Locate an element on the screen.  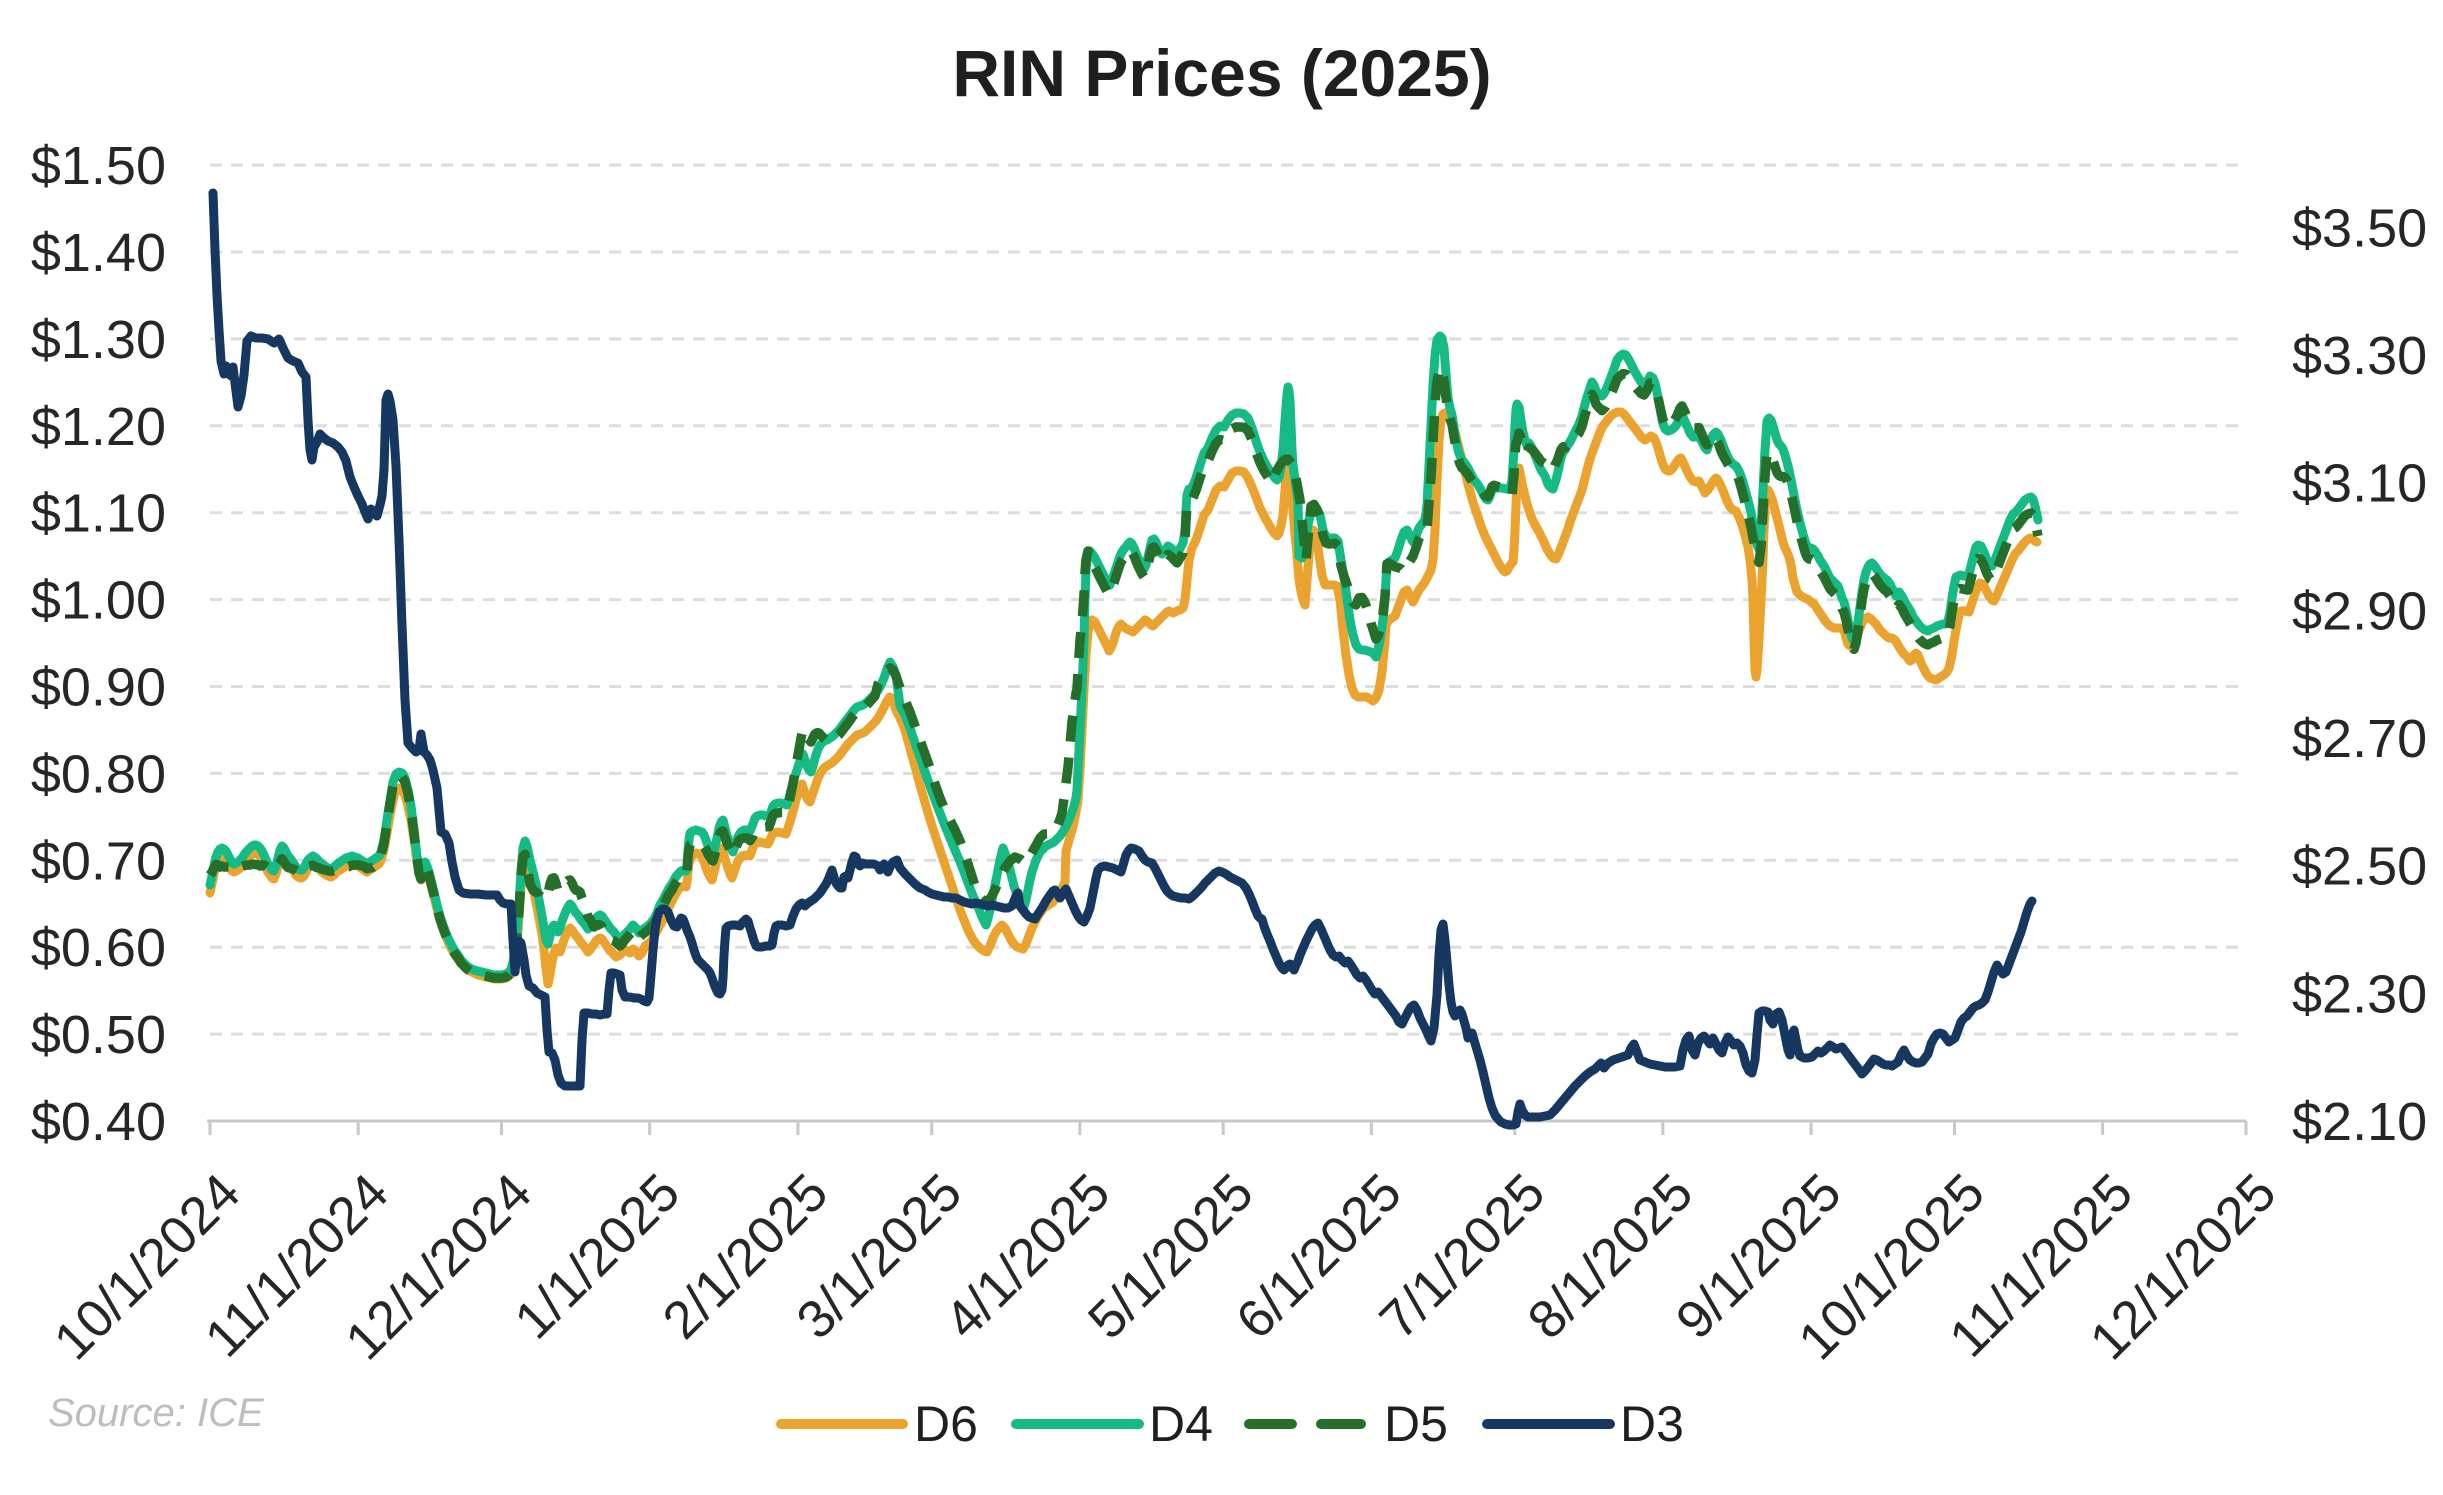
svg-text: $0.50 is located at coordinates (98, 1035).